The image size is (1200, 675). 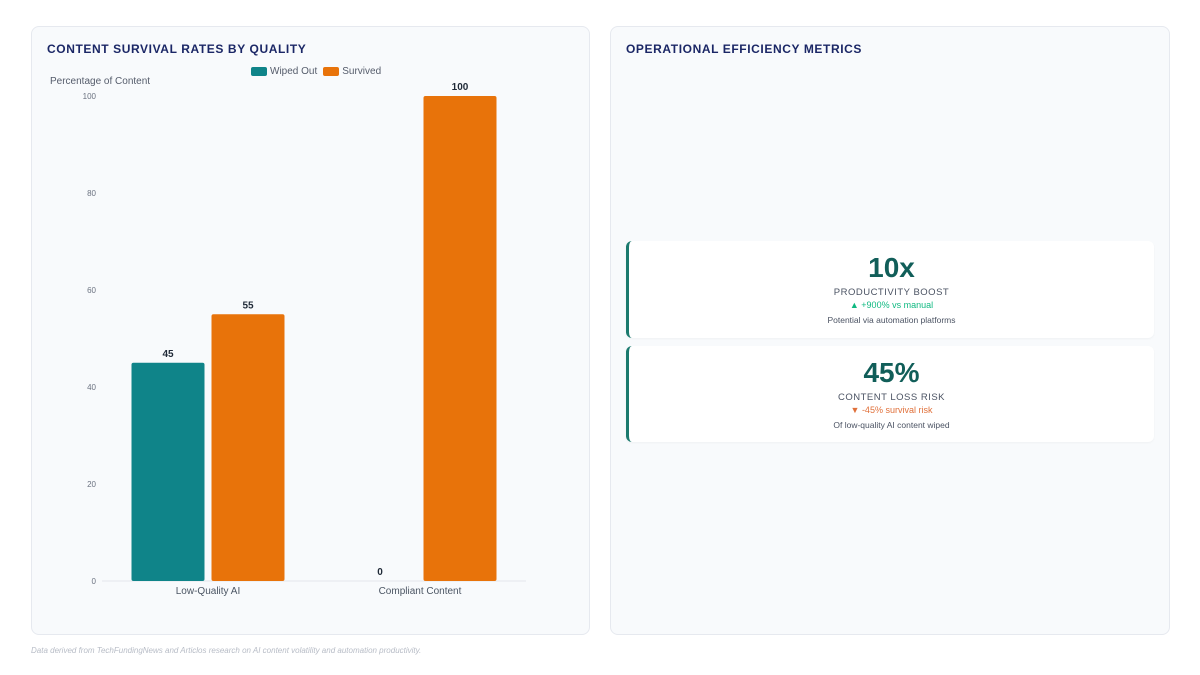 I want to click on chart-legend: Wiped Out Survived, so click(x=317, y=71).